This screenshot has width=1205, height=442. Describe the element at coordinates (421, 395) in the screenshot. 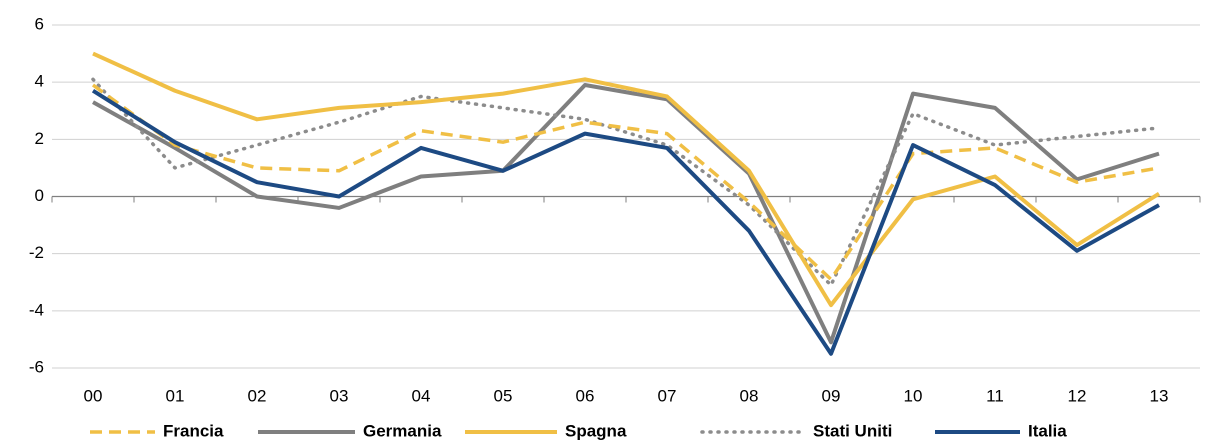

I see `x-tick-label: 04` at that location.